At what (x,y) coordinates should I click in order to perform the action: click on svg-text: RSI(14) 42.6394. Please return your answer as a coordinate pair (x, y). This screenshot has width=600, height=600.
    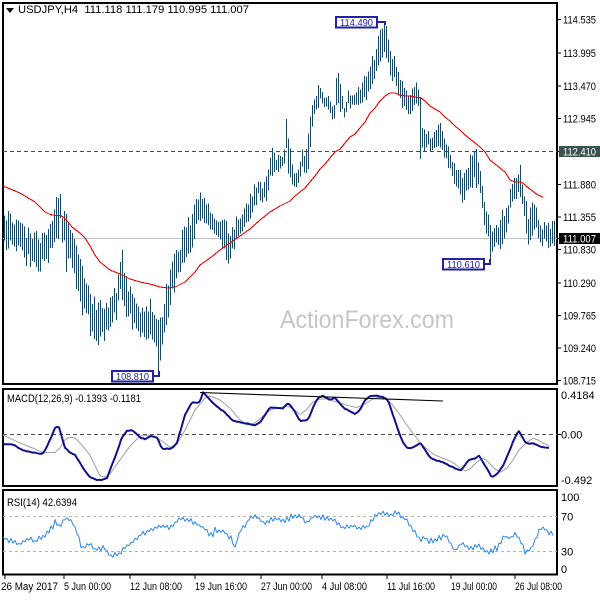
    Looking at the image, I should click on (42, 503).